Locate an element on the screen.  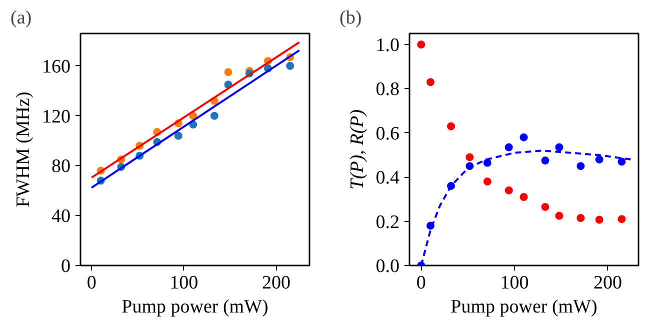
y-axis-title: FWHM (MHz) is located at coordinates (23, 150).